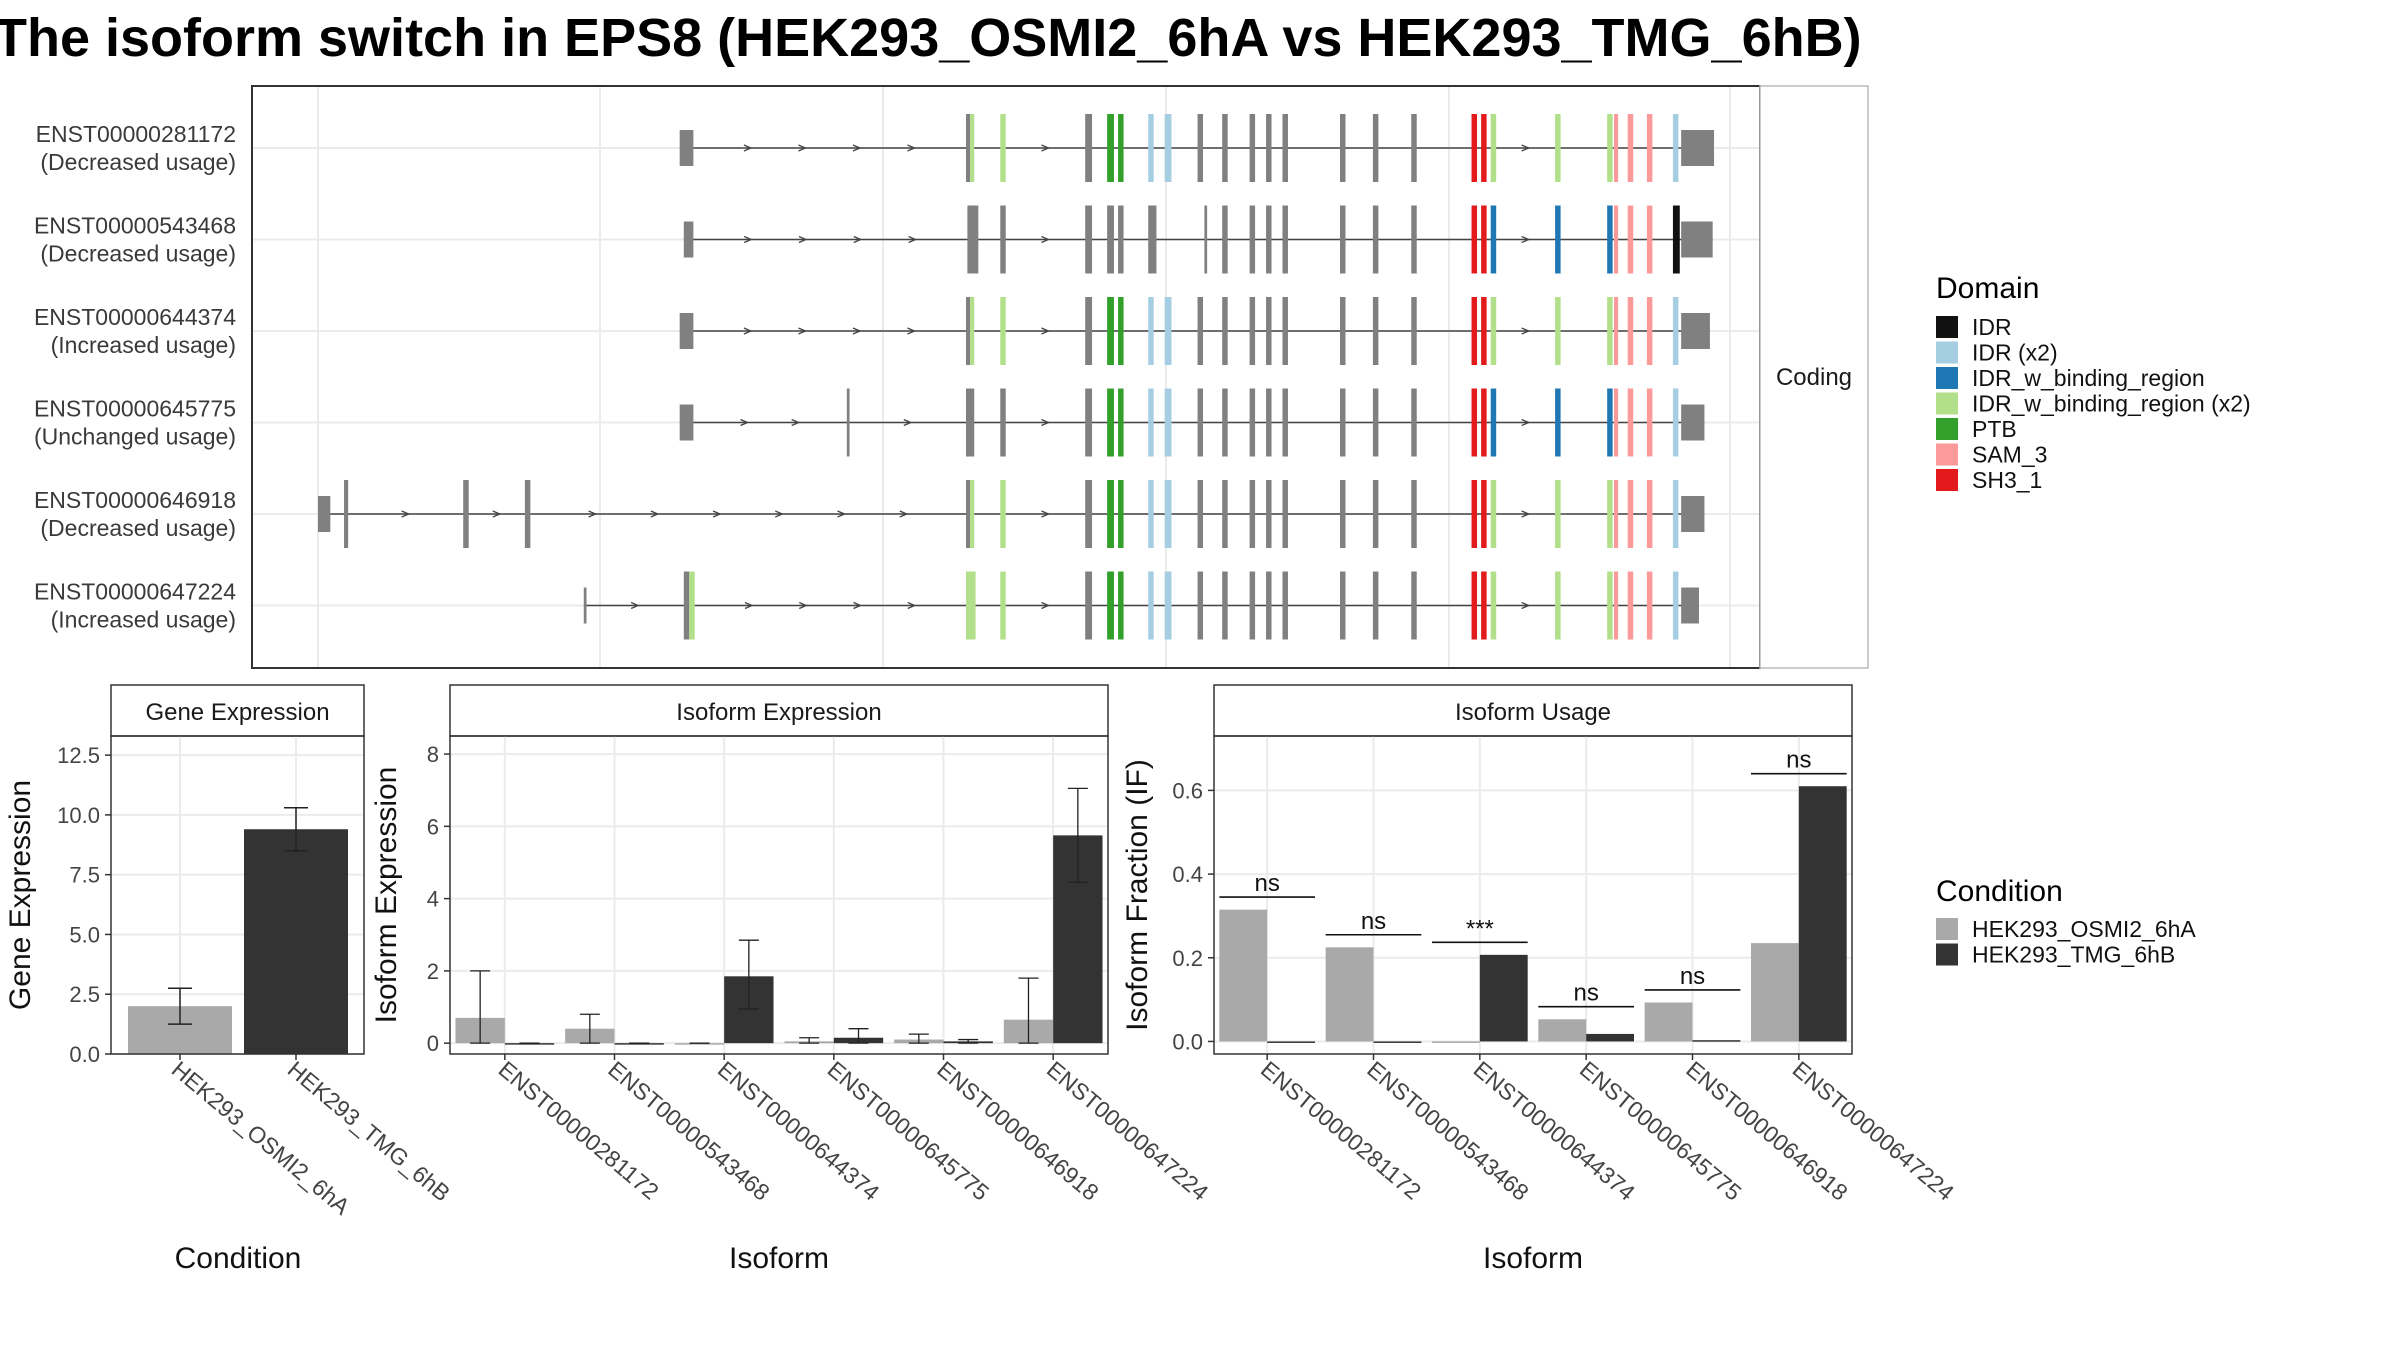 The image size is (2400, 1350). Describe the element at coordinates (433, 971) in the screenshot. I see `isoexp-ytick-label: 2` at that location.